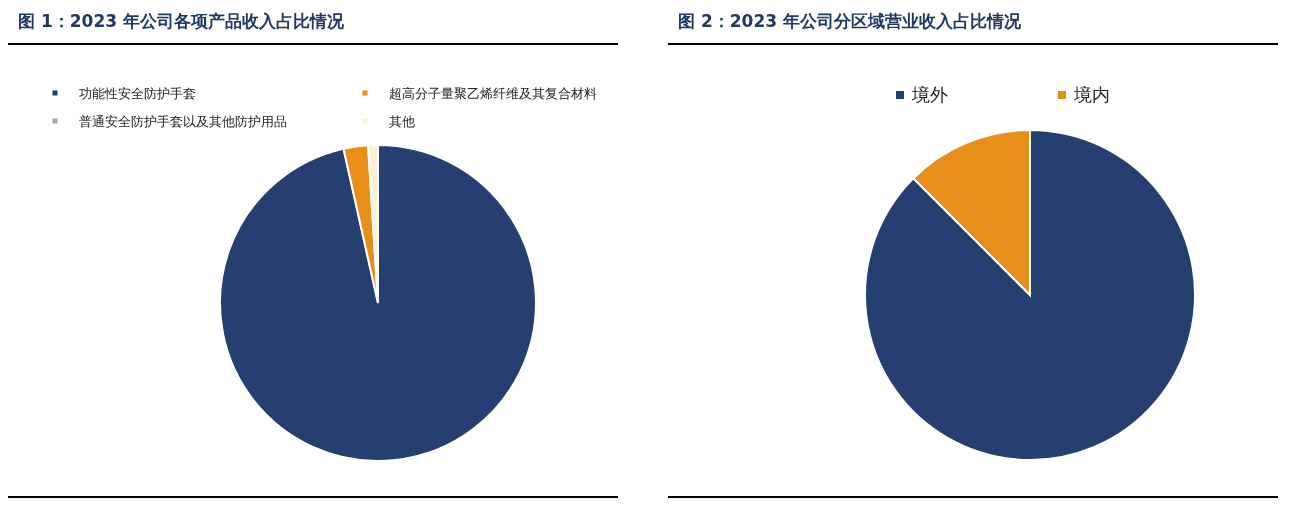  I want to click on legend-label: 超高分子量聚乙烯纤维及其复合材料, so click(493, 93).